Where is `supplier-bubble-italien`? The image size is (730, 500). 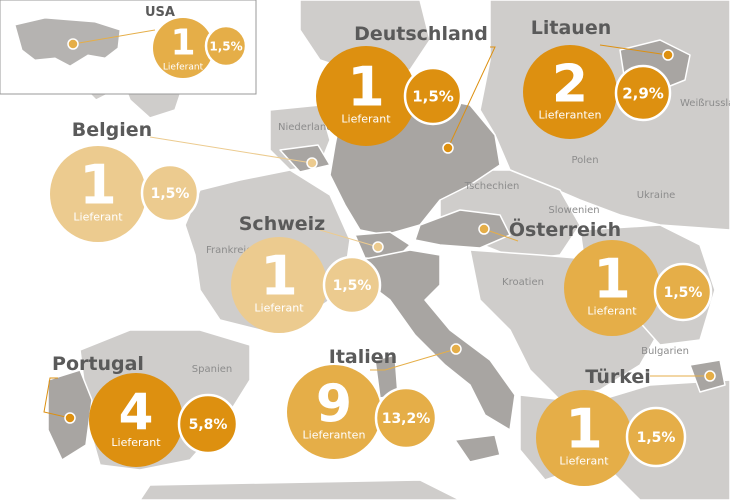 supplier-bubble-italien is located at coordinates (334, 412).